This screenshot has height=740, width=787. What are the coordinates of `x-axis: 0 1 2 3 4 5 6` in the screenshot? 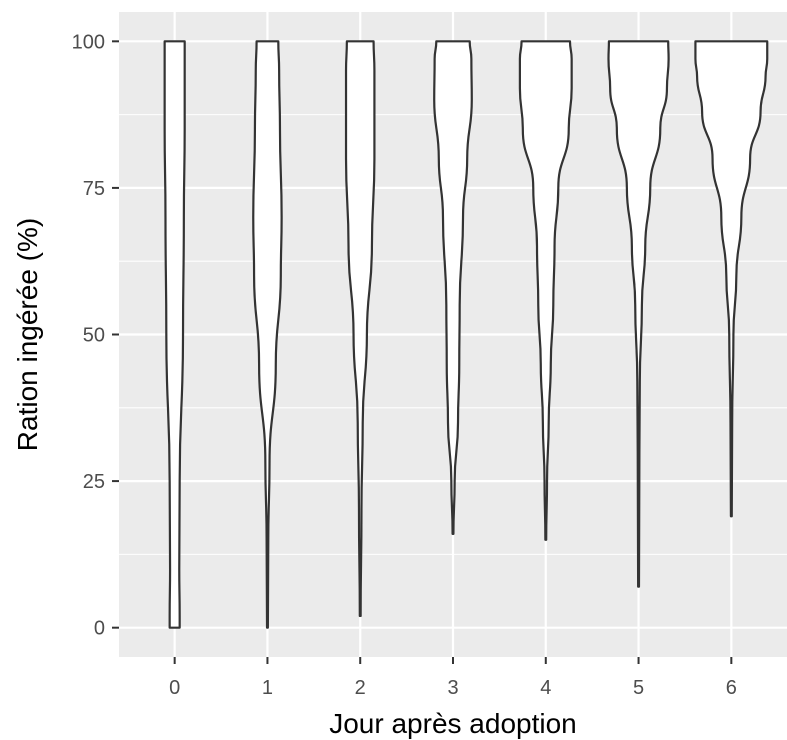 It's located at (453, 678).